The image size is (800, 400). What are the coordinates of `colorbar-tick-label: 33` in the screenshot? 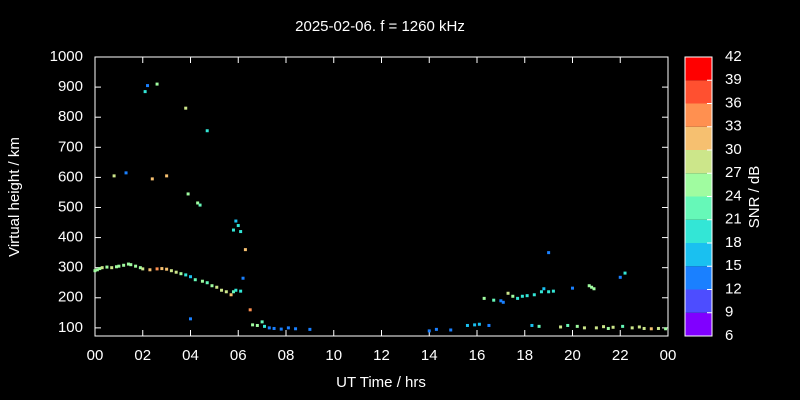 It's located at (733, 126).